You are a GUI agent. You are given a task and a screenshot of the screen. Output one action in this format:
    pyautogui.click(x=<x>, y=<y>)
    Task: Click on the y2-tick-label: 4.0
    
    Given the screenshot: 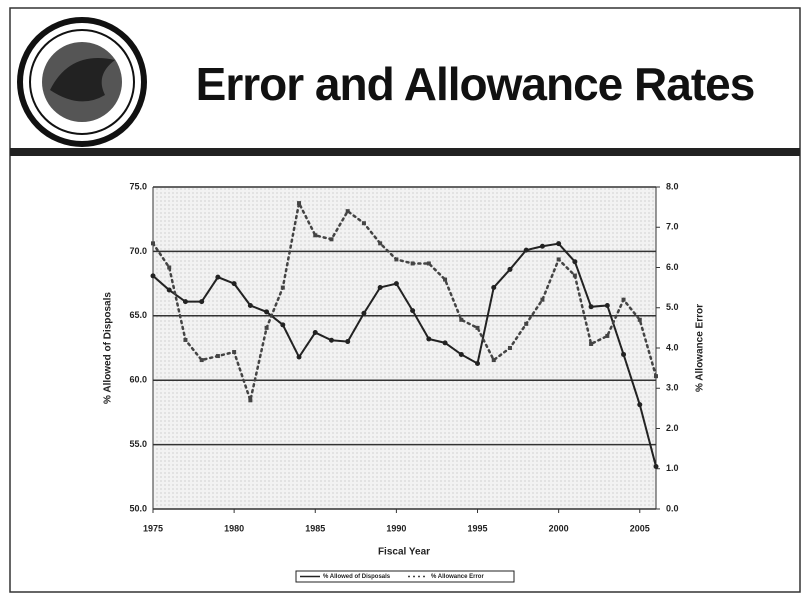 What is the action you would take?
    pyautogui.click(x=672, y=347)
    